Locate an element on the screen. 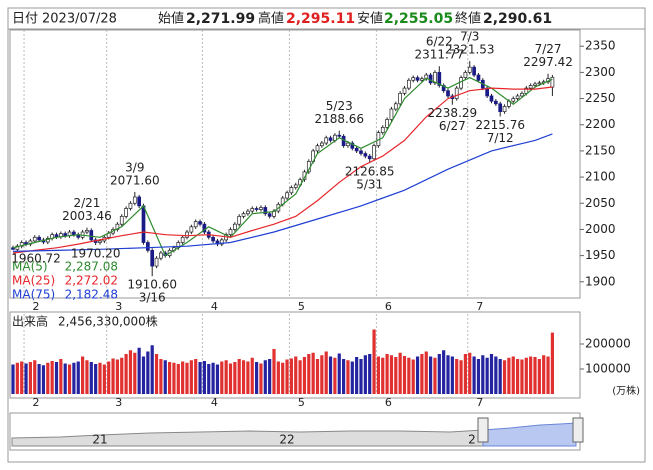 The width and height of the screenshot is (653, 470). legend-value: 2,182.48 is located at coordinates (91, 295).